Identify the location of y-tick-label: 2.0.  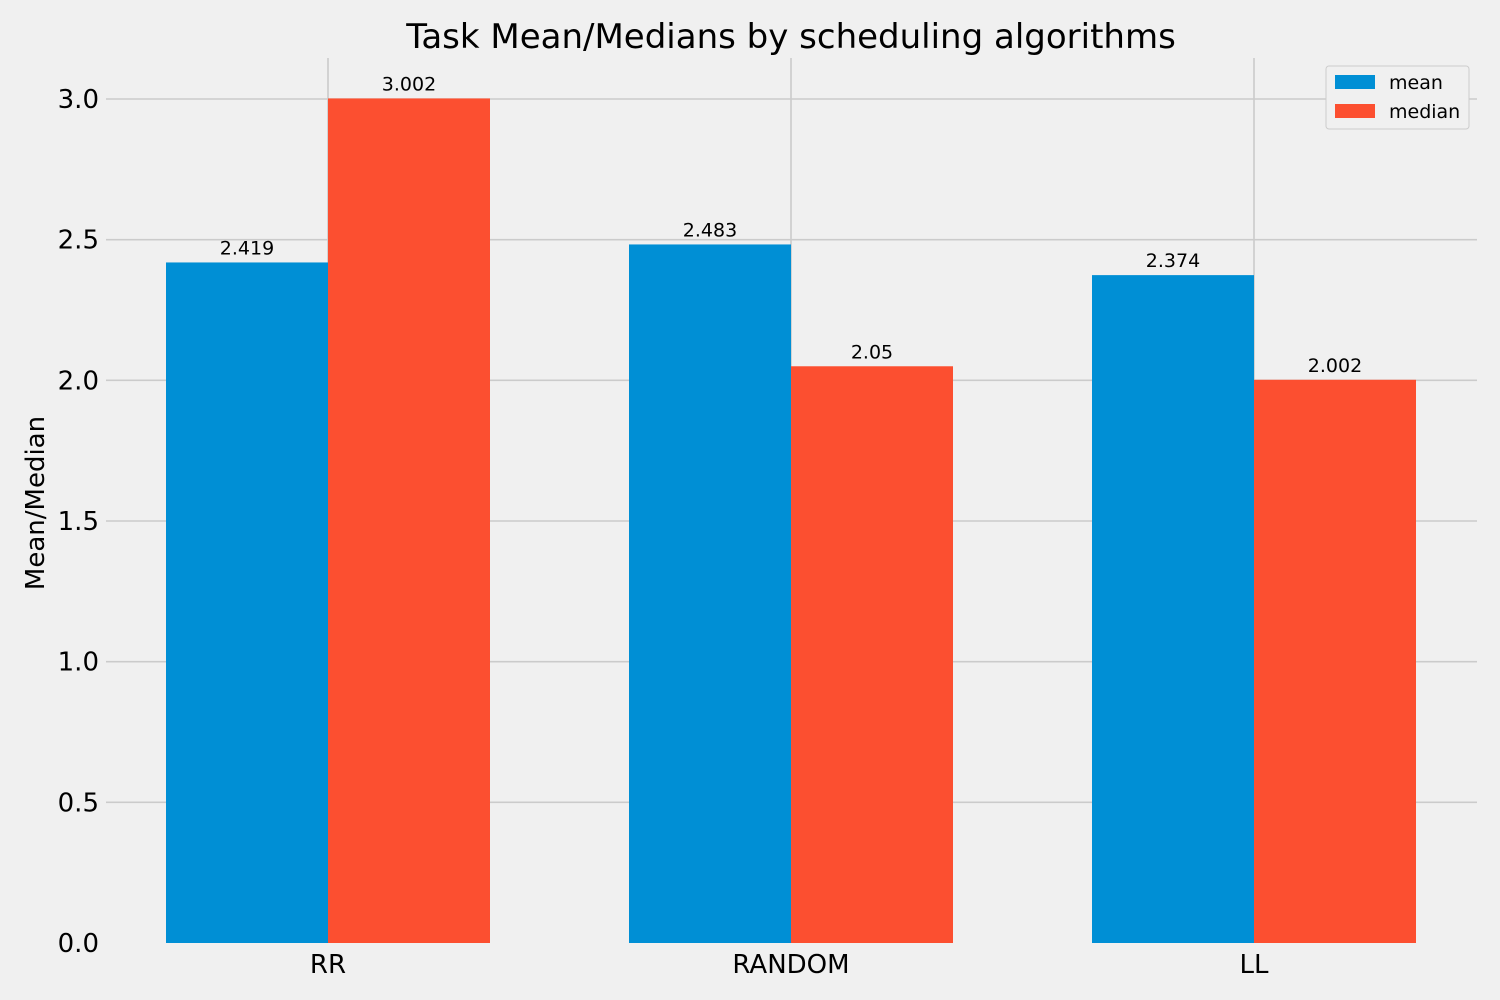
(78, 381).